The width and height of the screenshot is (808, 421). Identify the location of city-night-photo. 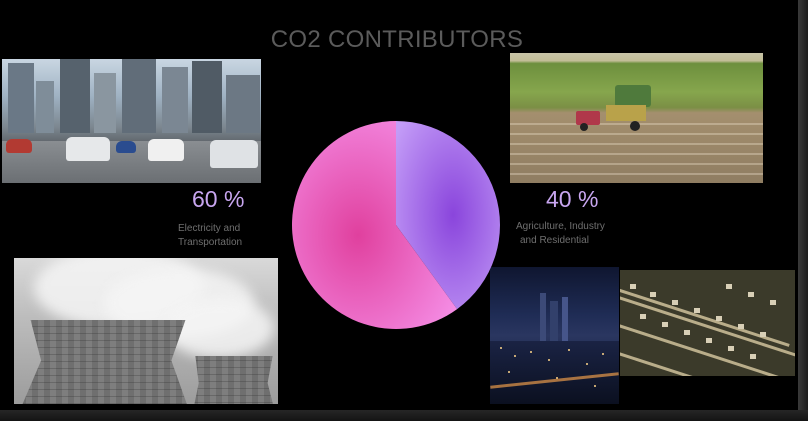
(554, 335).